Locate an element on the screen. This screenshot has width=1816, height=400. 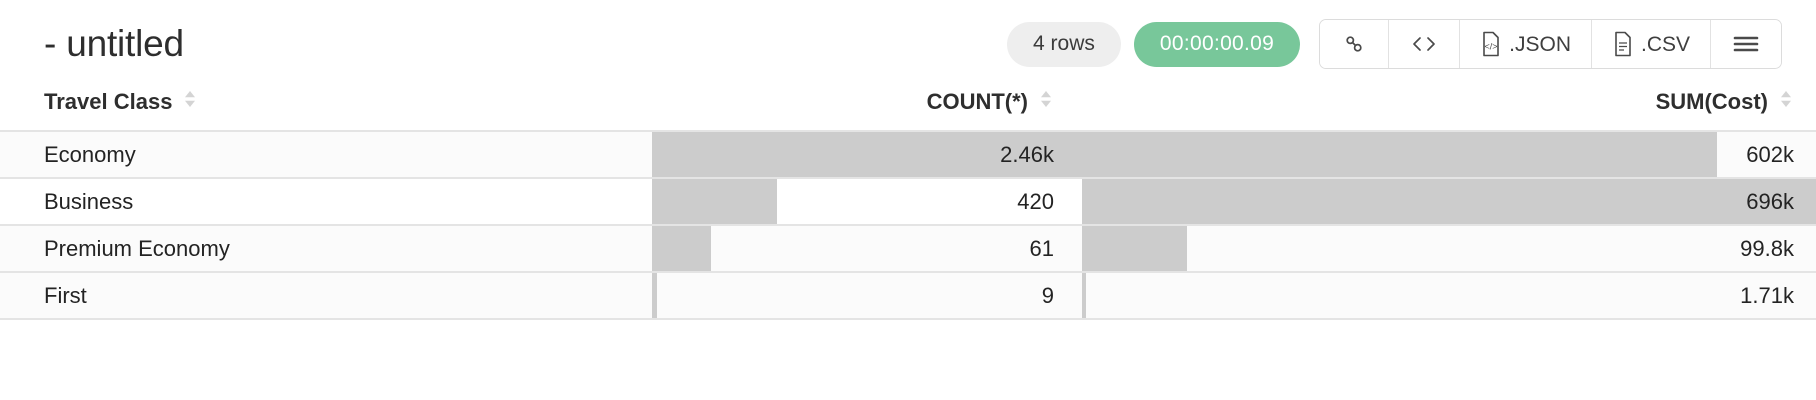
column-header-travel-class: Travel Class is located at coordinates (326, 109).